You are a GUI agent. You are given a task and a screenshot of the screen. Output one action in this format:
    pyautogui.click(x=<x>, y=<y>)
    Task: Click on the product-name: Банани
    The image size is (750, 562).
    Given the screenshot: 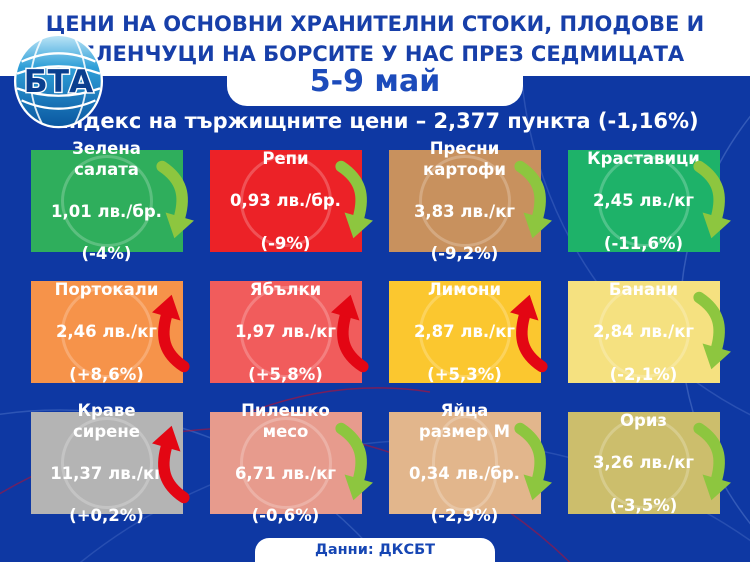 What is the action you would take?
    pyautogui.click(x=643, y=290)
    